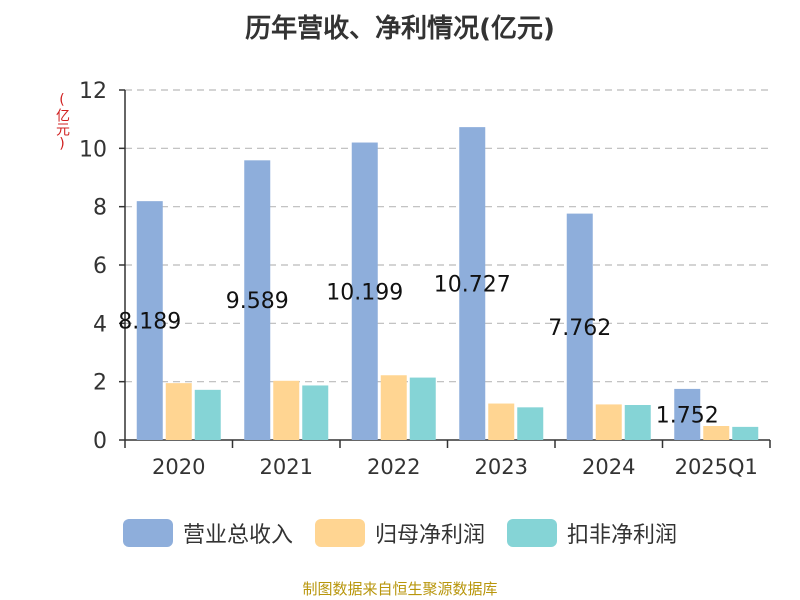  Describe the element at coordinates (62, 122) in the screenshot. I see `y-axis-unit-label: (亿元)` at that location.